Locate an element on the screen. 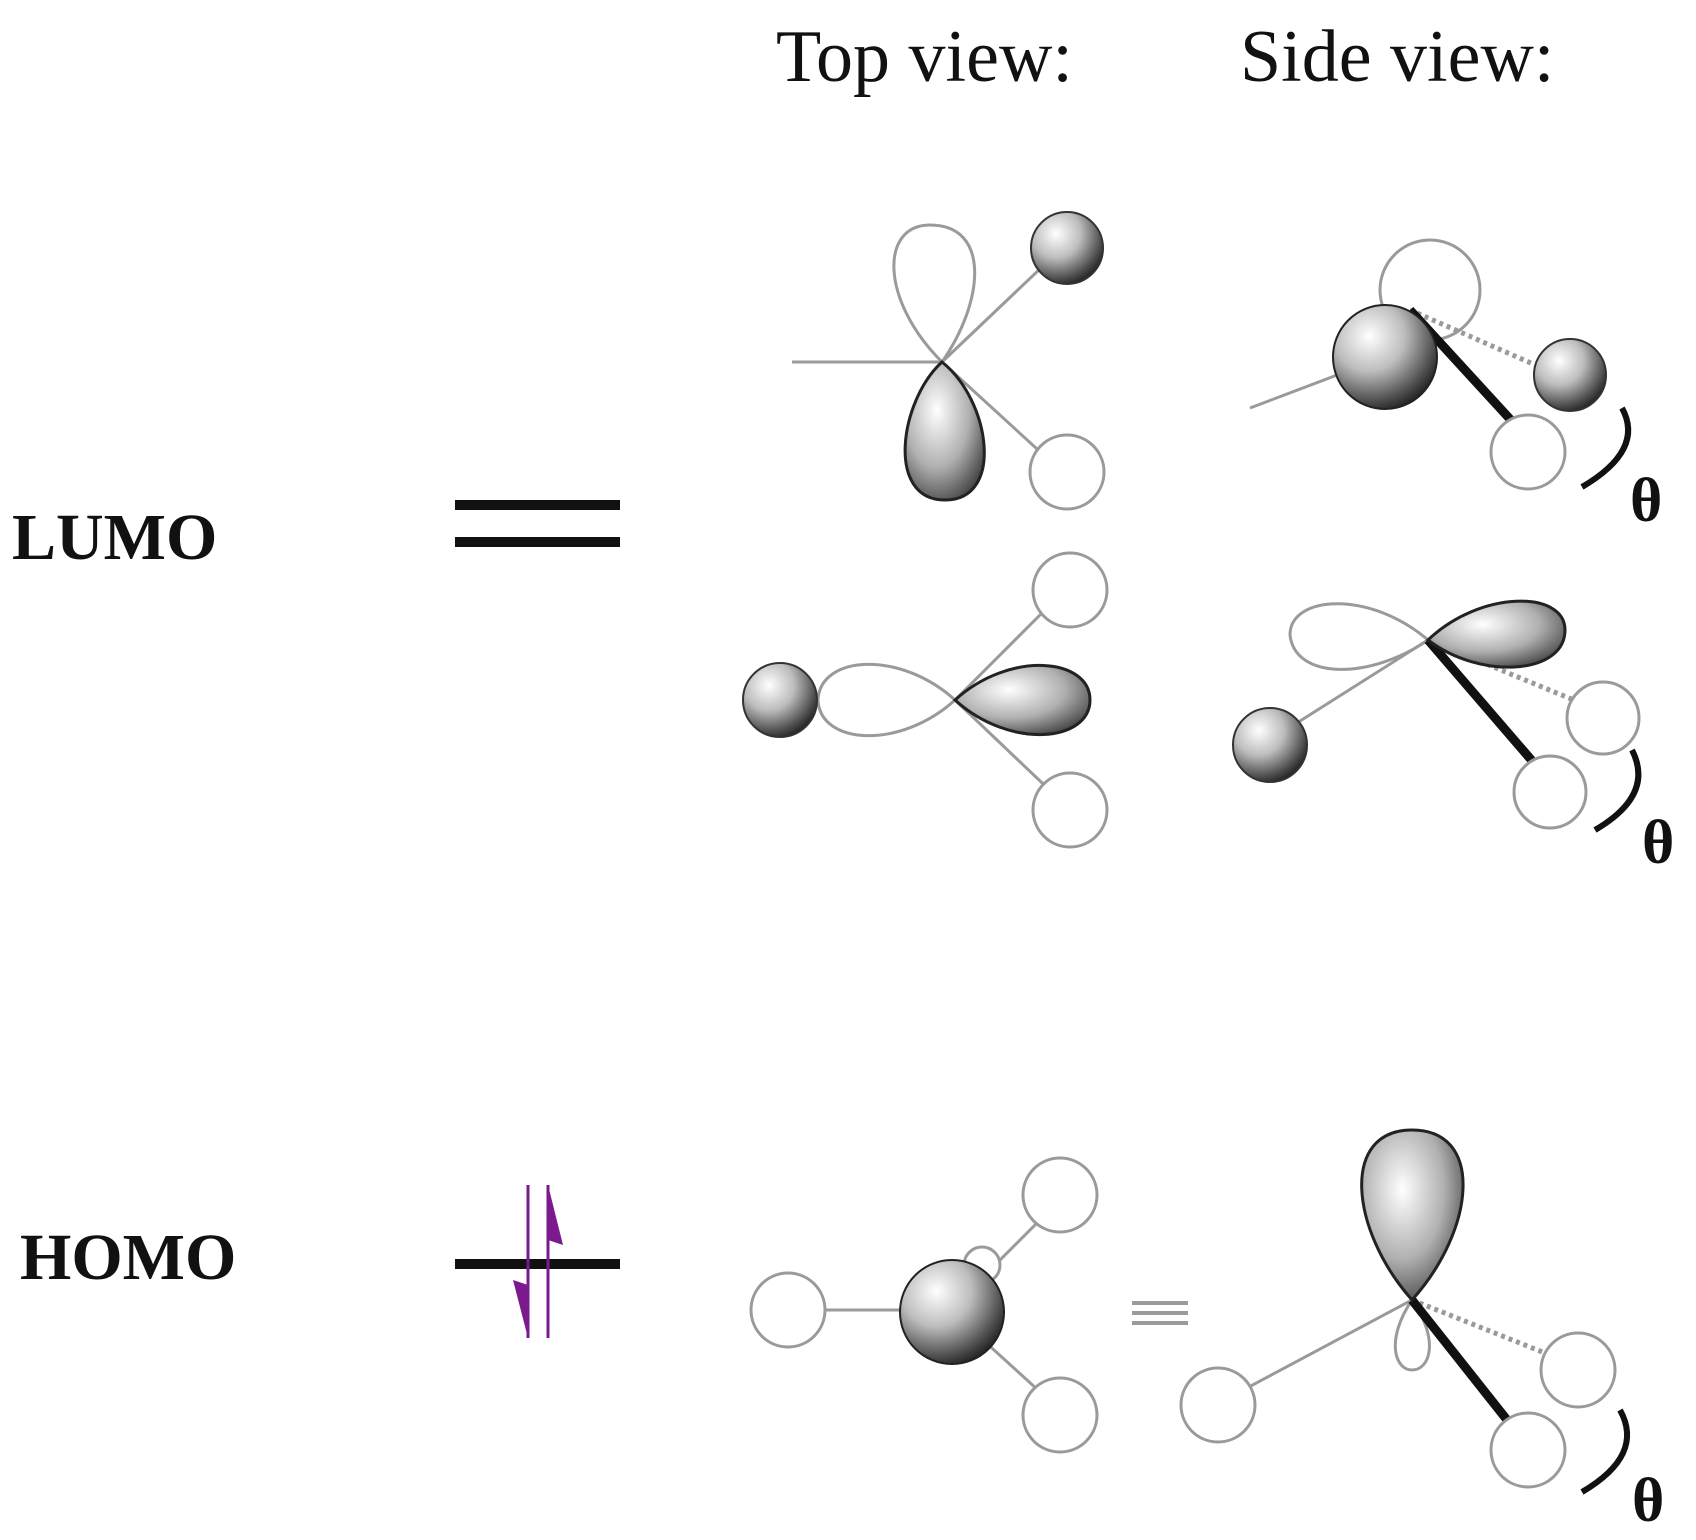  homo-label: HOMO is located at coordinates (128, 1257).